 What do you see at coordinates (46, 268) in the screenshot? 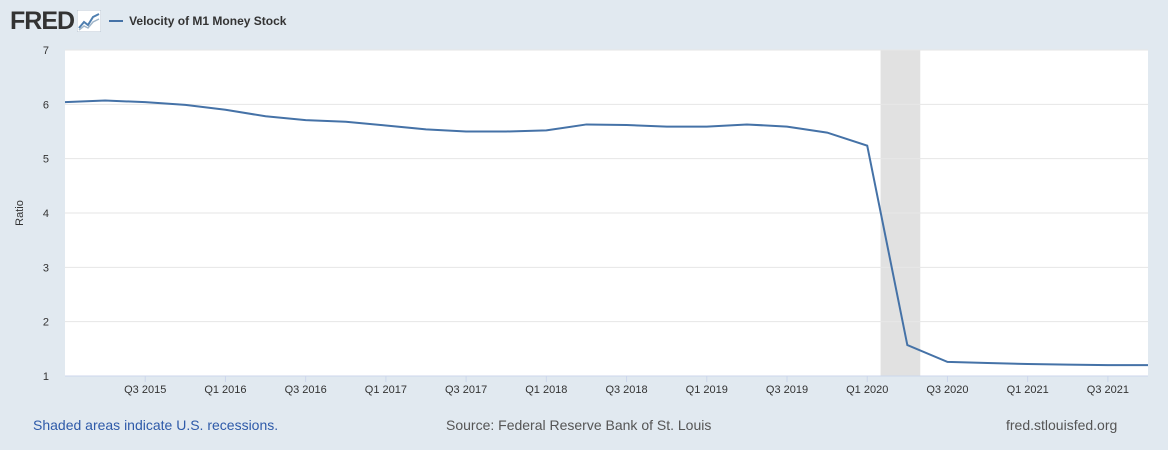
I see `y-tick-label: 3` at bounding box center [46, 268].